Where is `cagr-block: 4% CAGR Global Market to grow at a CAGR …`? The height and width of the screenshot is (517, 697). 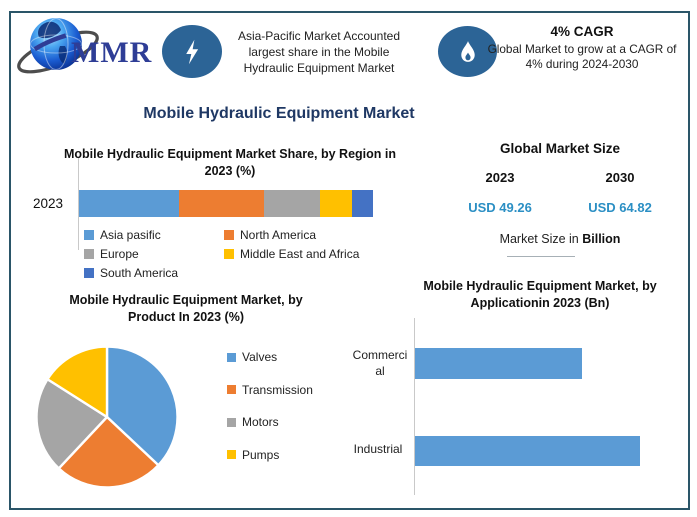 cagr-block: 4% CAGR Global Market to grow at a CAGR … is located at coordinates (582, 48).